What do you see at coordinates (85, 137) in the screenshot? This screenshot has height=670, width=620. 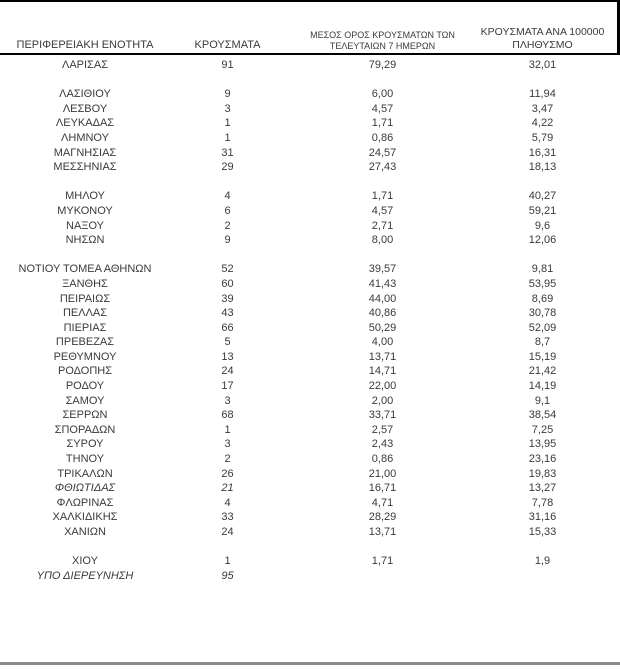 I see `region-cell: ΛΗΜΝΟΥ` at bounding box center [85, 137].